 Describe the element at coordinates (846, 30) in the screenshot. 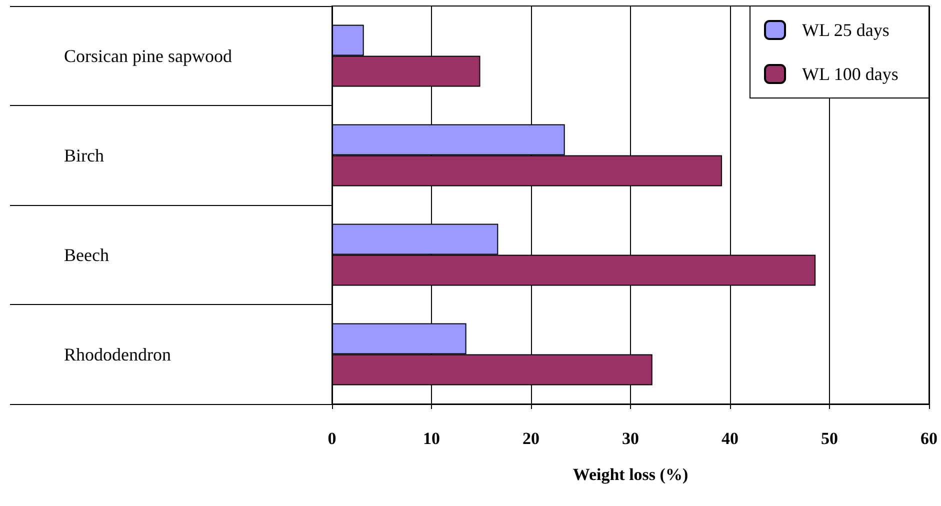

I see `legend-label: WL 25 days` at that location.